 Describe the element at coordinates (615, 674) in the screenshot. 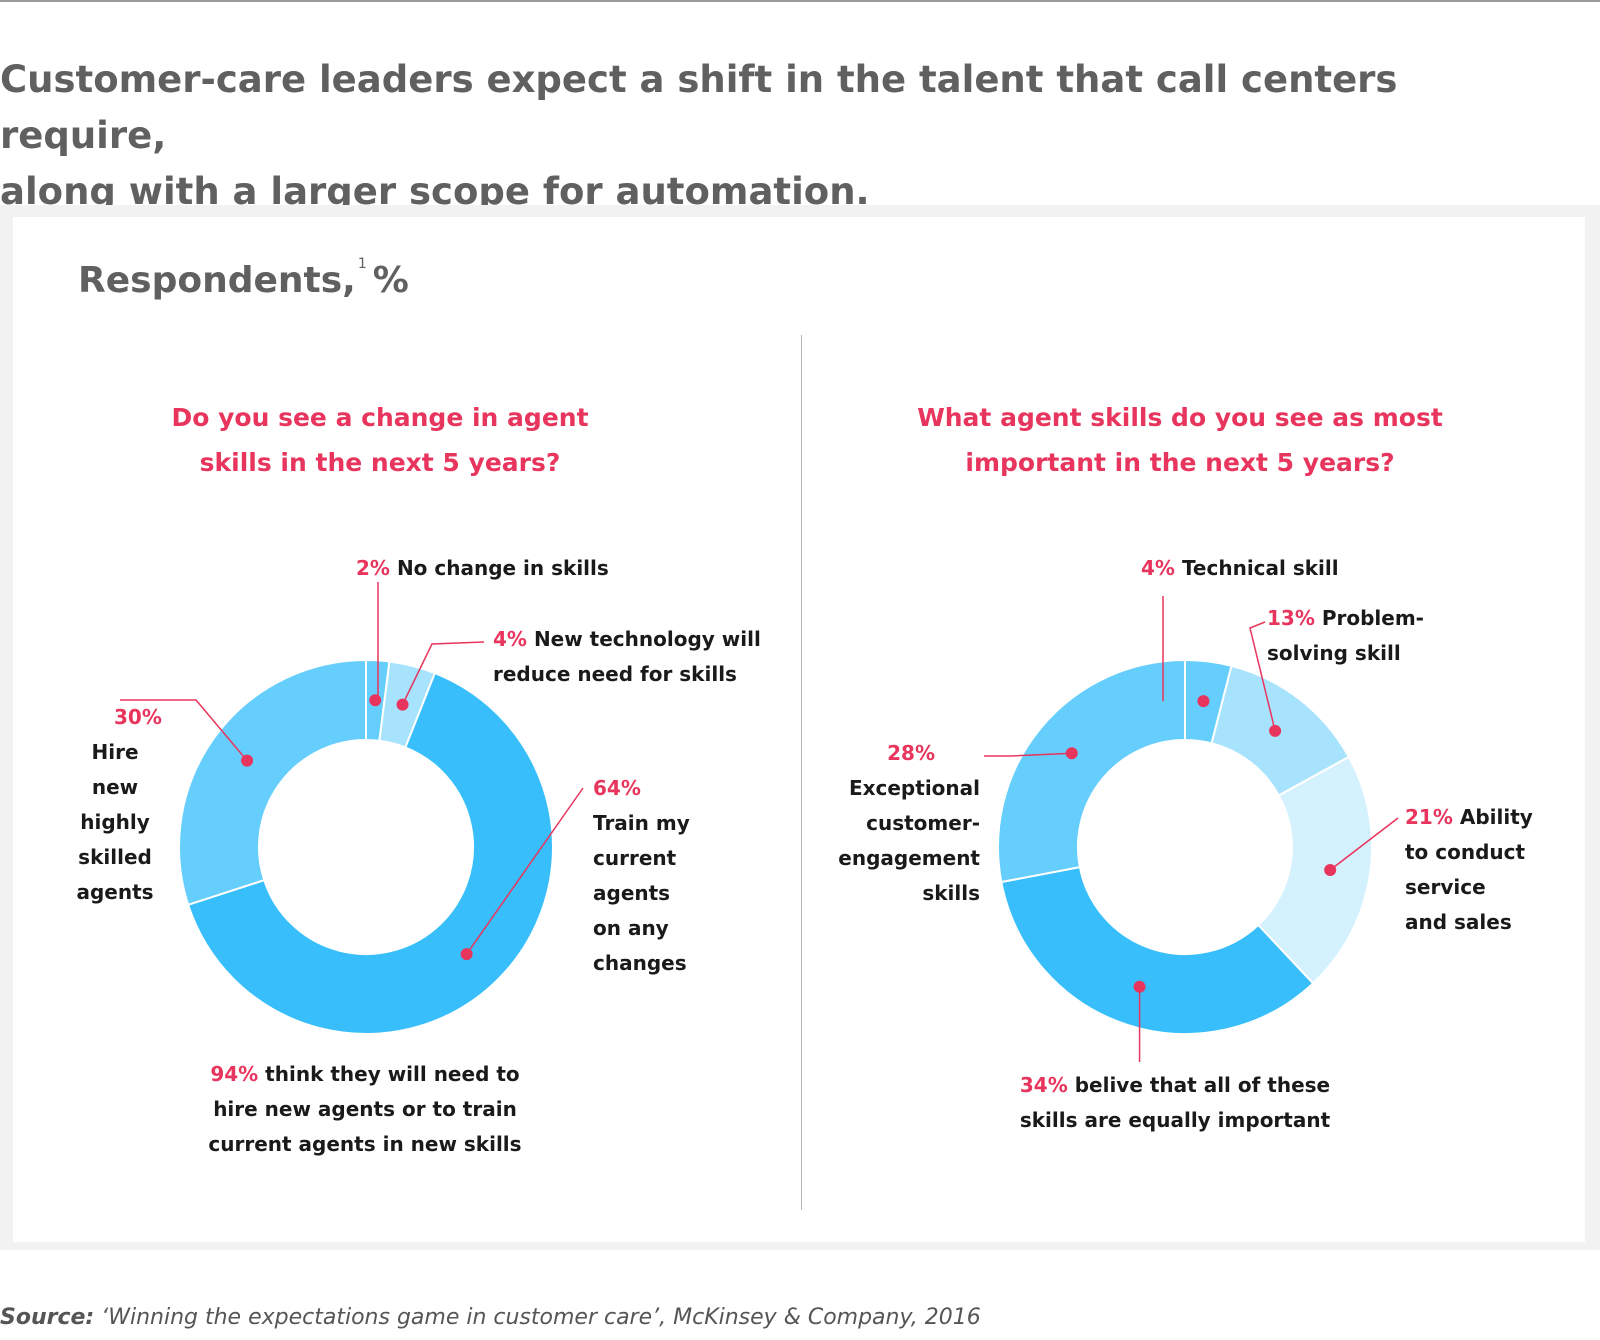

I see `chart-1-text-new-tech-2: reduce need for skills` at that location.